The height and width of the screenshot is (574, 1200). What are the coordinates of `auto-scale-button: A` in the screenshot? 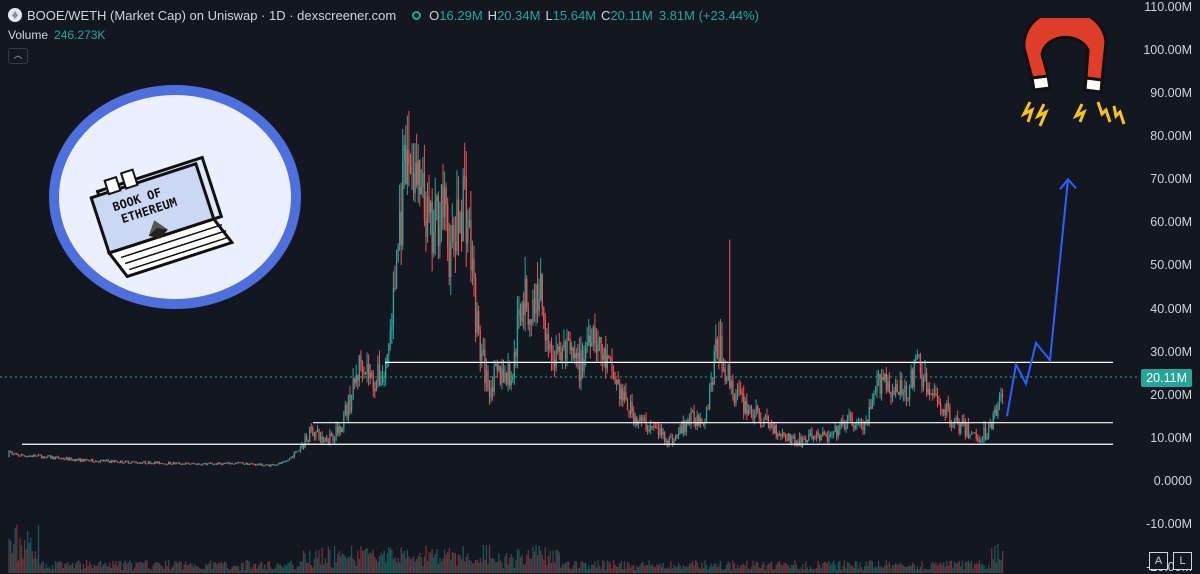 It's located at (1158, 561).